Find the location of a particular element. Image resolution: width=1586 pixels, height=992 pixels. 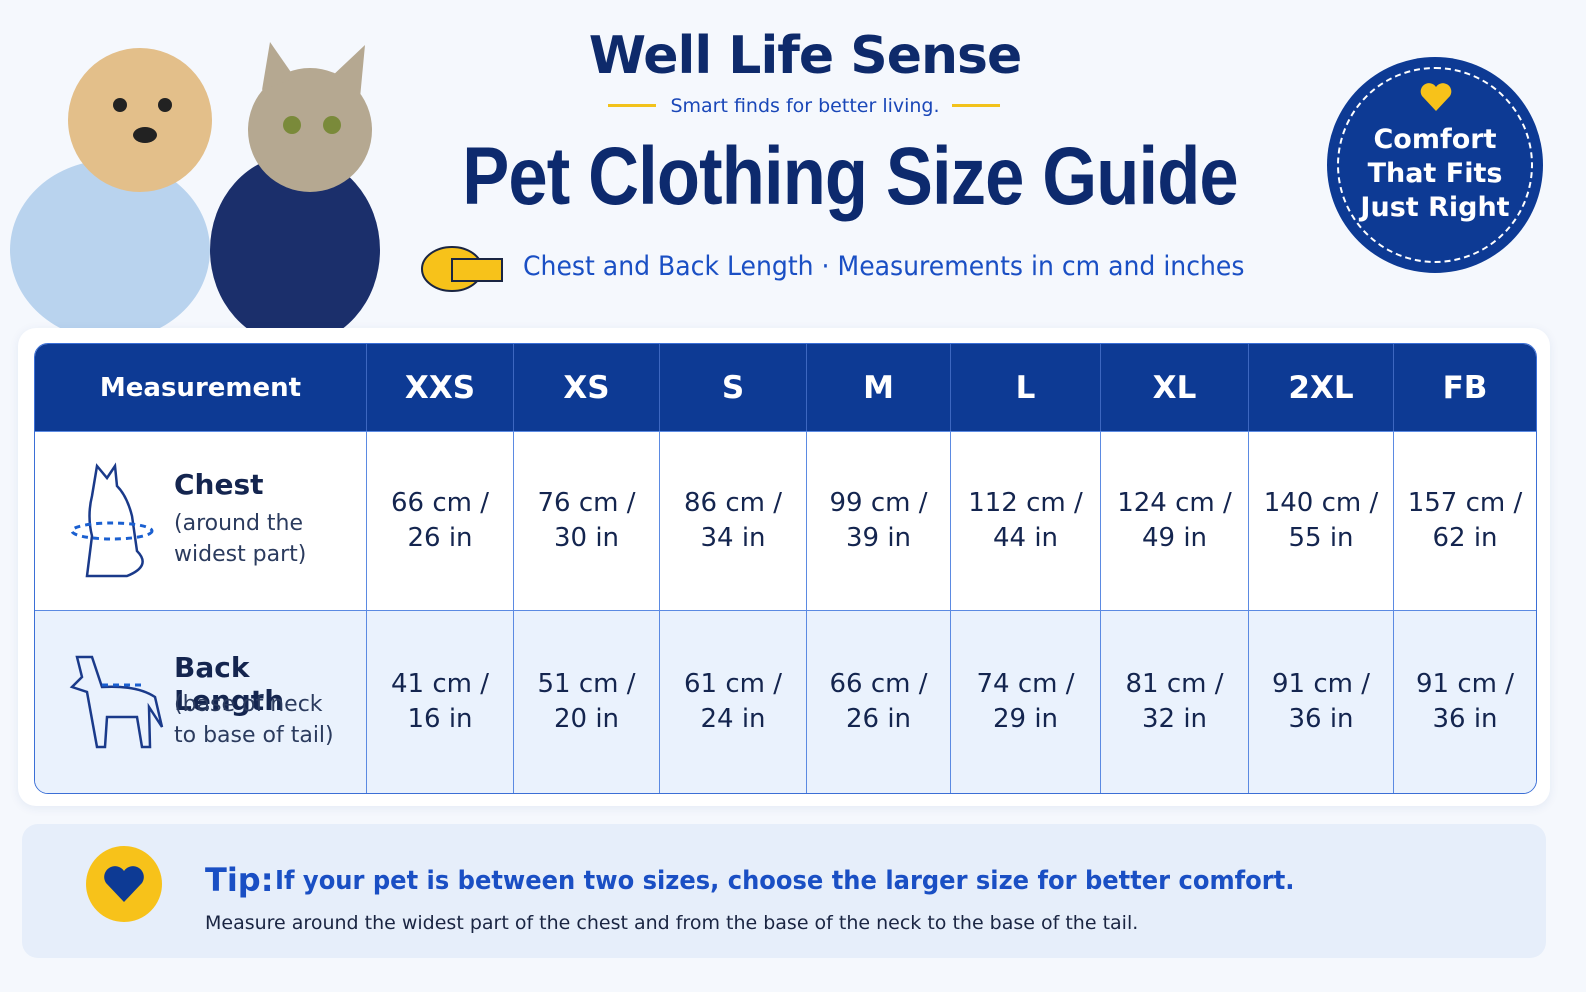

tip-icon is located at coordinates (124, 884).